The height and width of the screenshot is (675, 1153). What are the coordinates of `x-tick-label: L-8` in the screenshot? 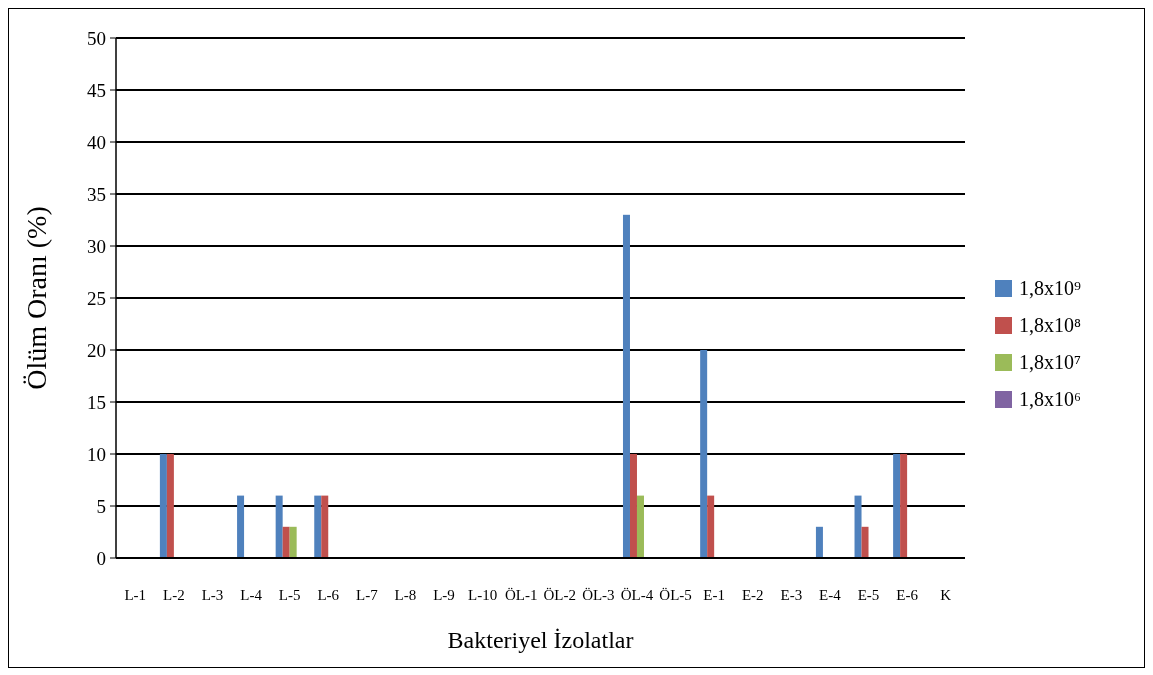 It's located at (405, 595).